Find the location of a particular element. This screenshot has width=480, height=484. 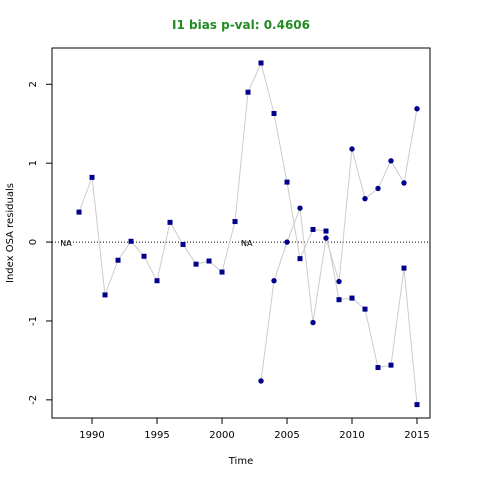

y-tick-label: 0 is located at coordinates (33, 242).